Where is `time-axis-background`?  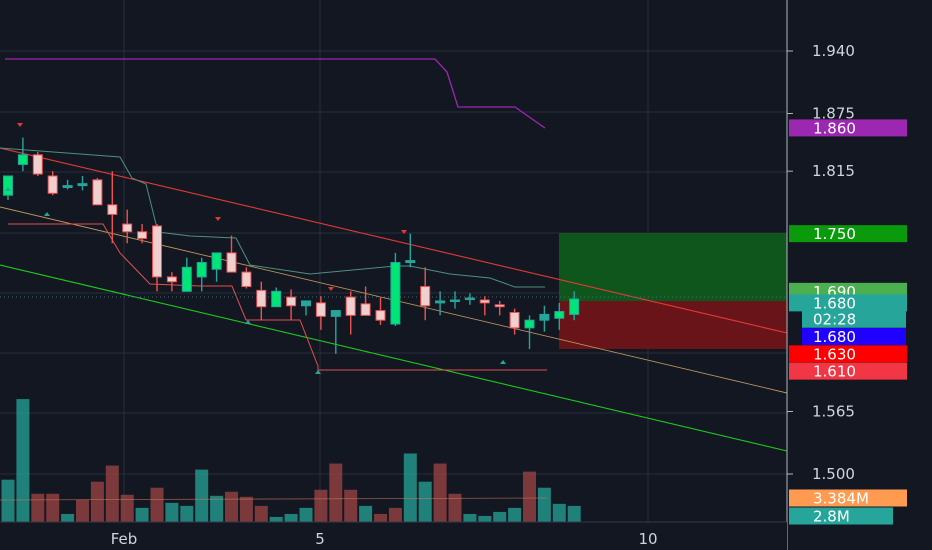 time-axis-background is located at coordinates (393, 536).